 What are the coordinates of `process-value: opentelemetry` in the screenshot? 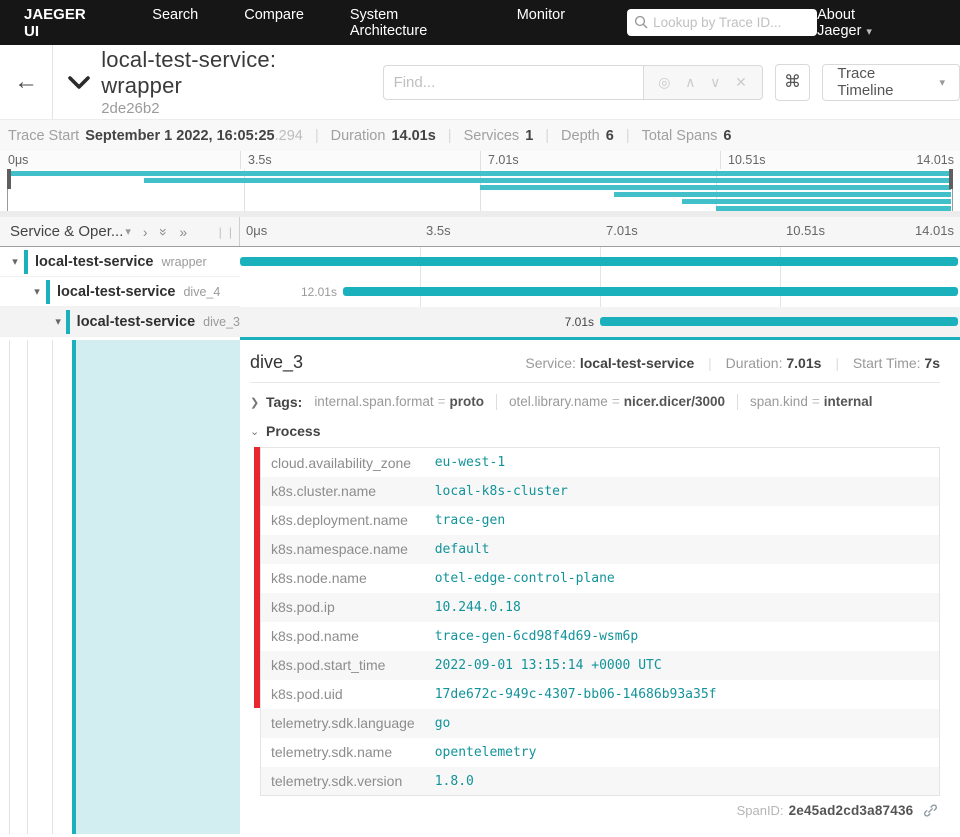 It's located at (485, 752).